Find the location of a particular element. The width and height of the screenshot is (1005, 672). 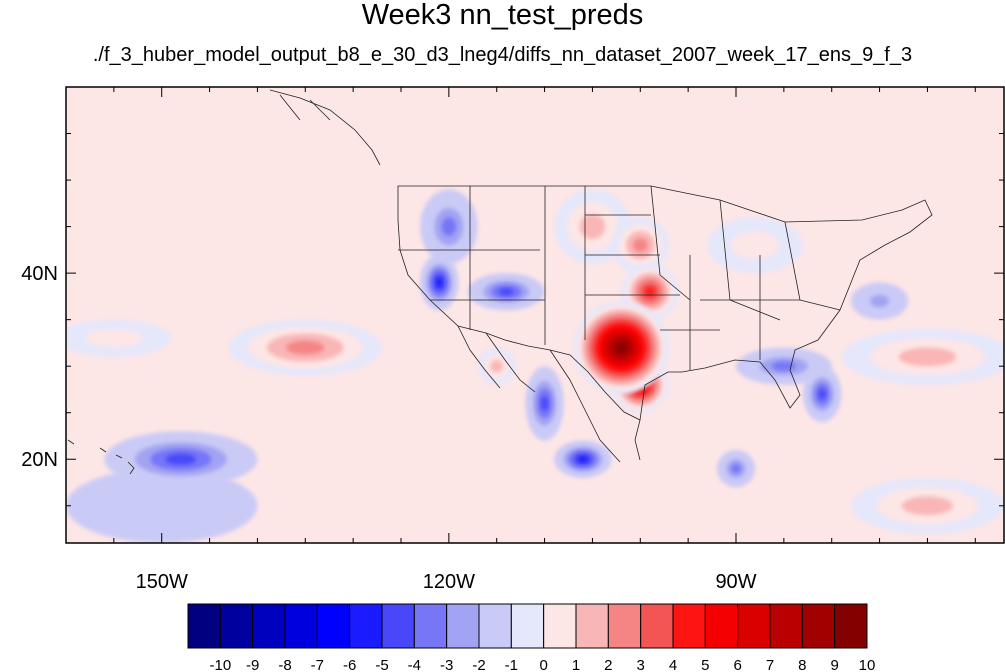

colorbar-label: 3 is located at coordinates (640, 664).